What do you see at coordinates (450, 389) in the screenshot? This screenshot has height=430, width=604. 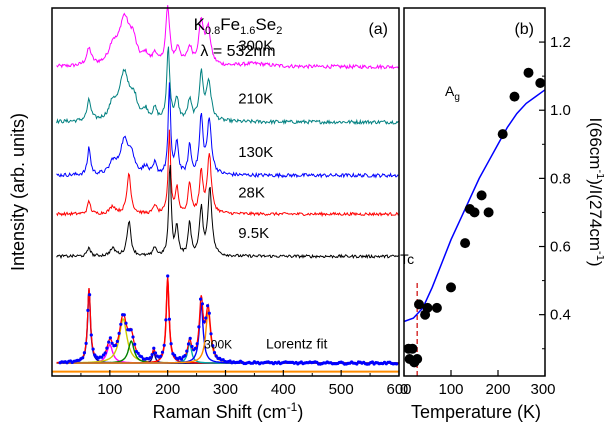 I see `b-x-tick-label-1: 100` at bounding box center [450, 389].